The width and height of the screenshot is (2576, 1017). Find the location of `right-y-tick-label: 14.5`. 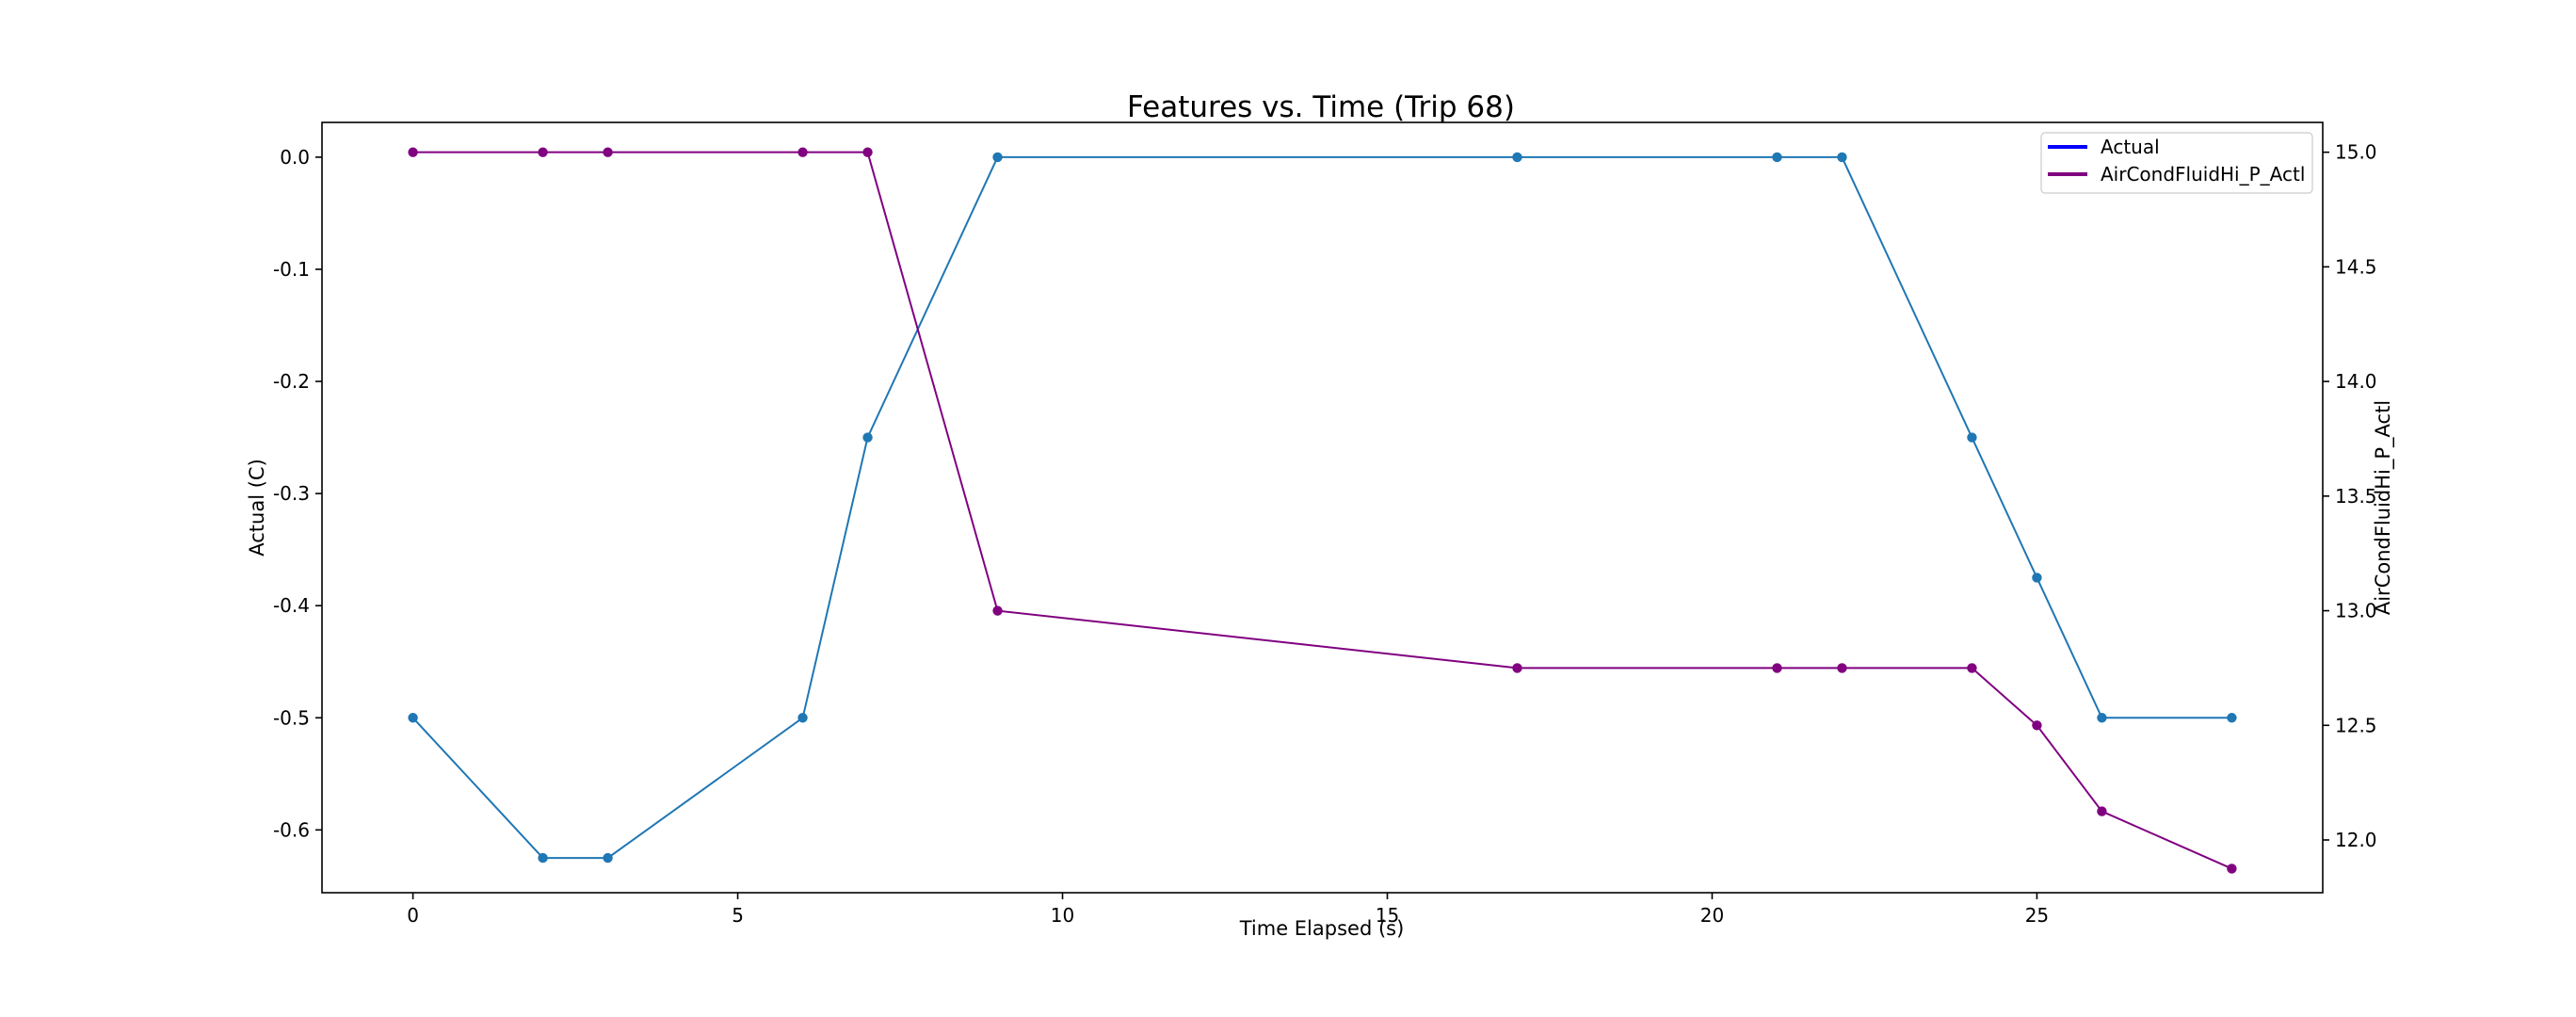

right-y-tick-label: 14.5 is located at coordinates (2356, 266).